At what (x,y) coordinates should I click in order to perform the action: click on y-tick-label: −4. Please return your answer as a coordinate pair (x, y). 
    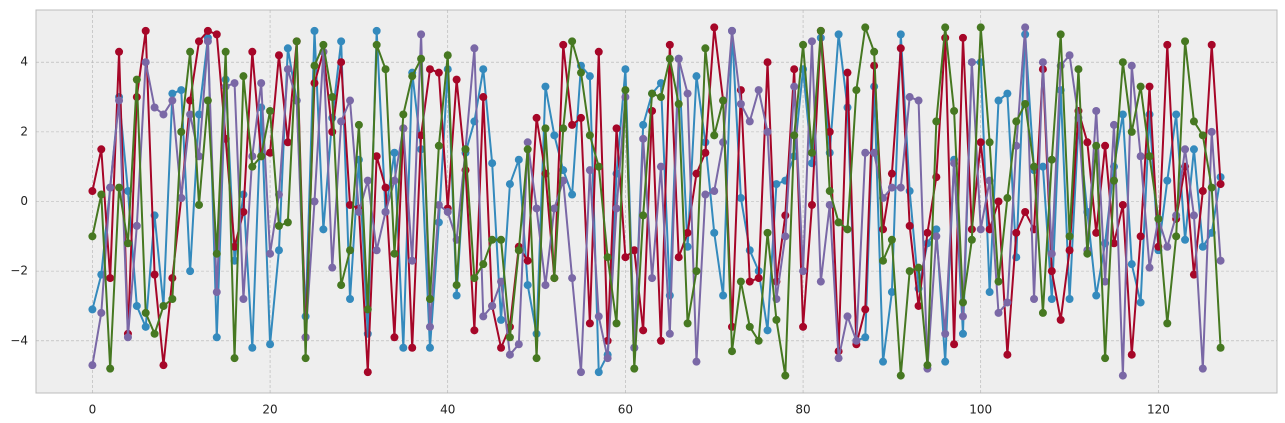
    Looking at the image, I should click on (19, 340).